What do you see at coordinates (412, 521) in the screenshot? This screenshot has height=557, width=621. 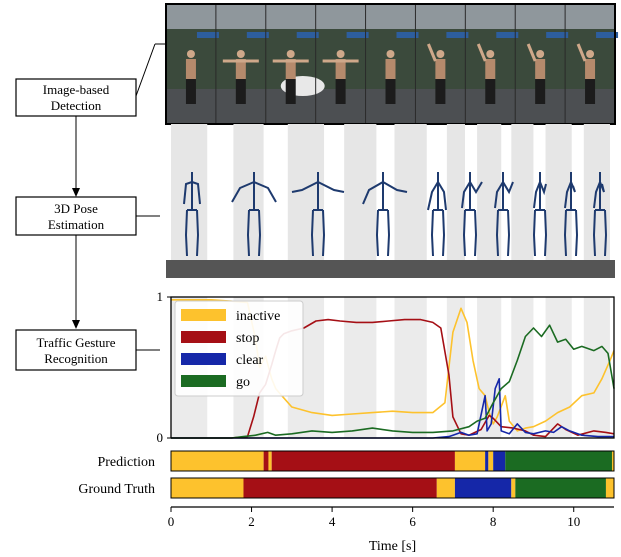 I see `x-tick-label: 6` at bounding box center [412, 521].